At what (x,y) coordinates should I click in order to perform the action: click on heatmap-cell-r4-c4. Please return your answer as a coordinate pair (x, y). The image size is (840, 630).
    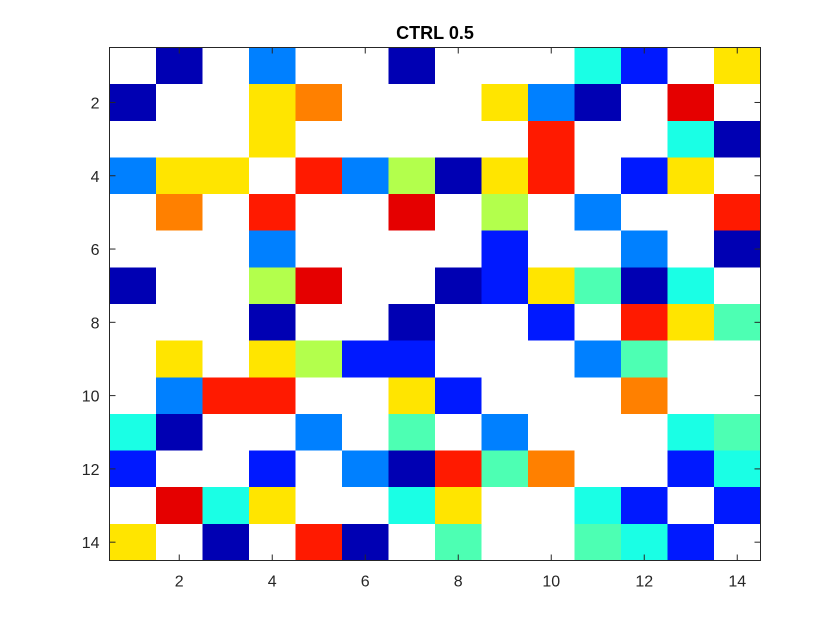
    Looking at the image, I should click on (272, 176).